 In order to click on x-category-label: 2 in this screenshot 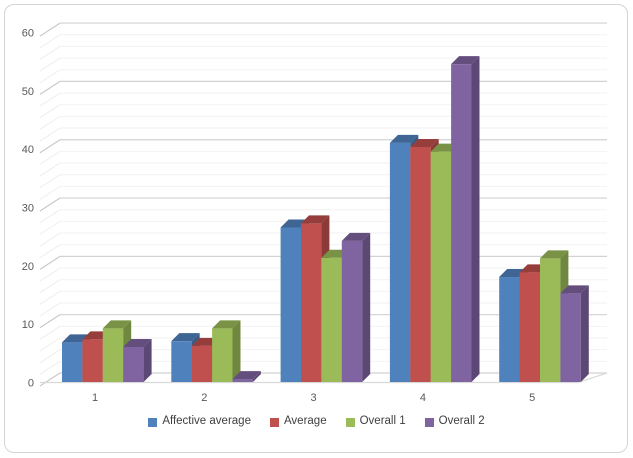, I will do `click(204, 398)`.